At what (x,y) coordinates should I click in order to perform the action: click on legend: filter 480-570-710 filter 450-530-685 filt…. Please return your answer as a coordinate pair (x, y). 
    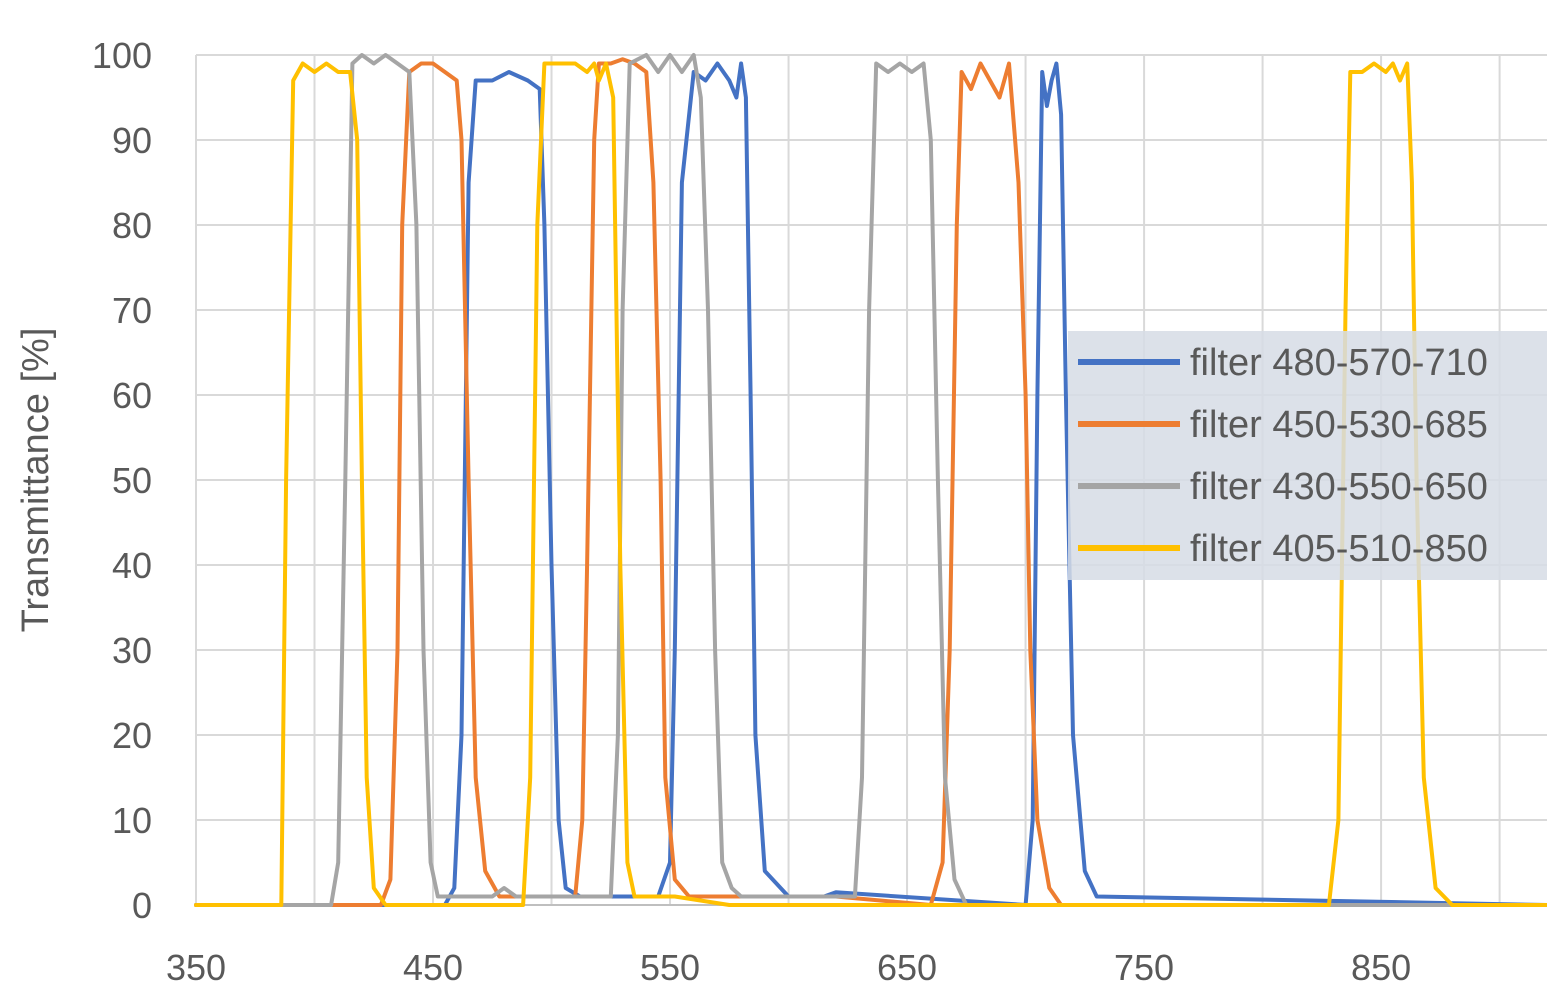
    Looking at the image, I should click on (1307, 455).